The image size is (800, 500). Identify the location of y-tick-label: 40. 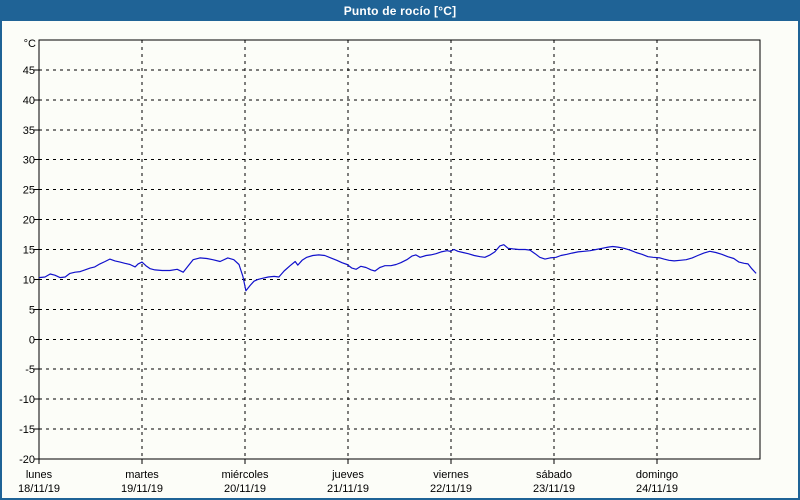
(29, 101).